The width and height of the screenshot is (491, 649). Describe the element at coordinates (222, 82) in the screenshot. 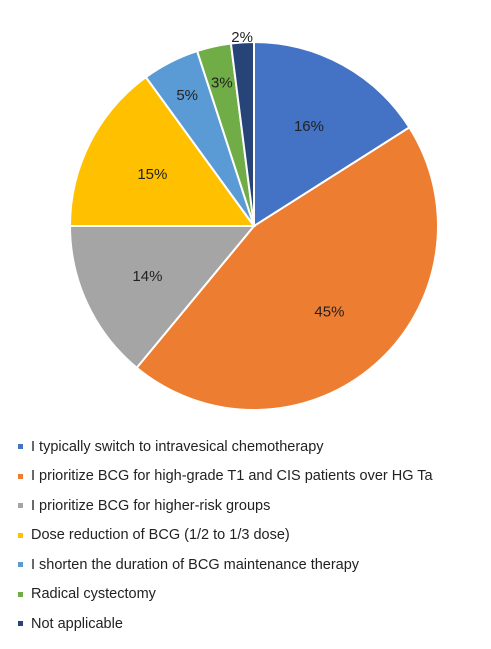

I see `slice-label-6: 3%` at that location.